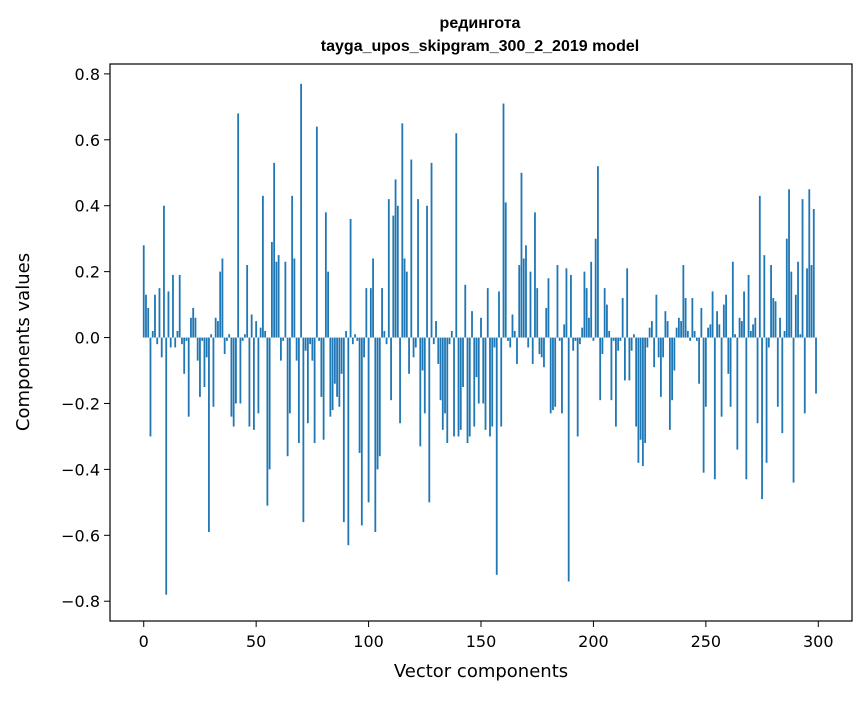 The width and height of the screenshot is (867, 701). What do you see at coordinates (481, 641) in the screenshot?
I see `x-tick-label: 150` at bounding box center [481, 641].